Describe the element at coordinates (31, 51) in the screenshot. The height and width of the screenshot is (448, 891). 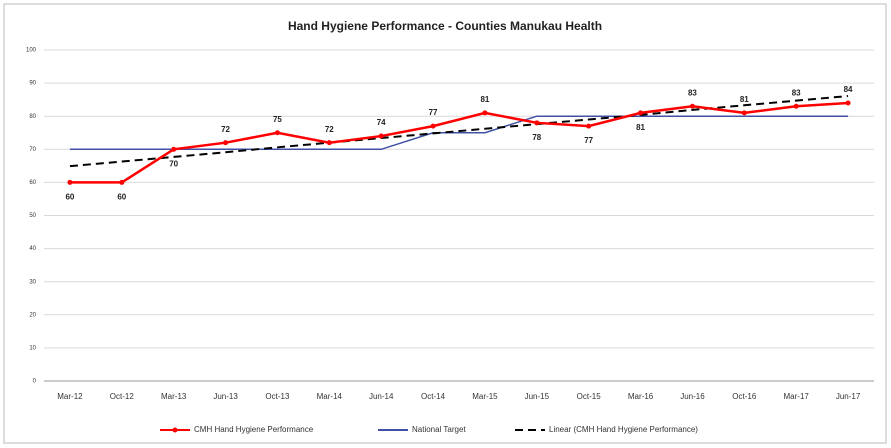
I see `y-tick-label: 100` at that location.